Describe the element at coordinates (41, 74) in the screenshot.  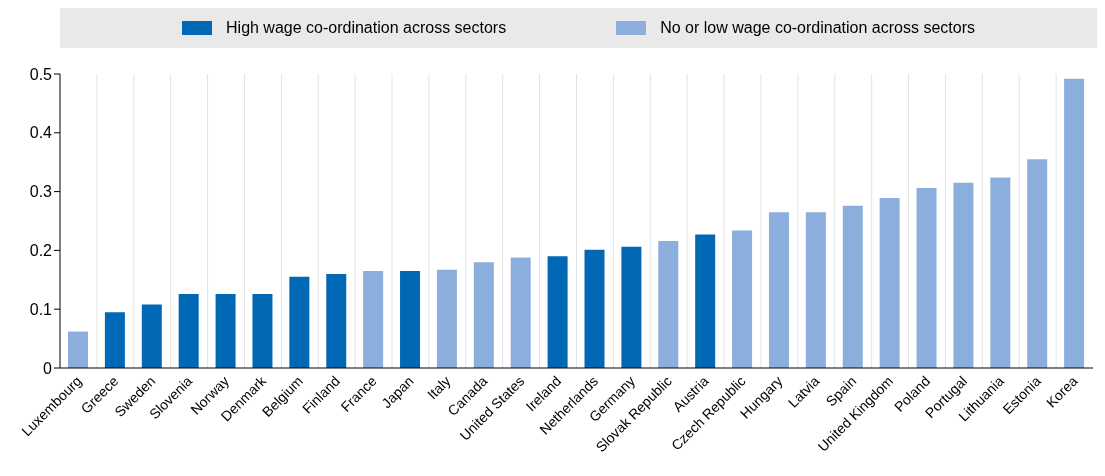
I see `y-tick-label: 0.5` at that location.